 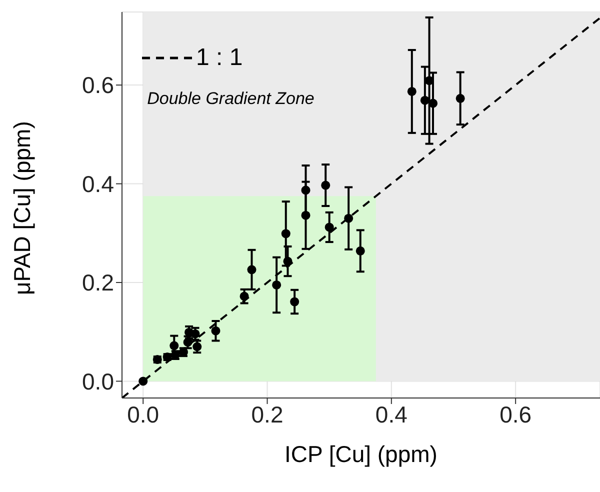 What do you see at coordinates (98, 381) in the screenshot?
I see `y-tick-label: 0.0` at bounding box center [98, 381].